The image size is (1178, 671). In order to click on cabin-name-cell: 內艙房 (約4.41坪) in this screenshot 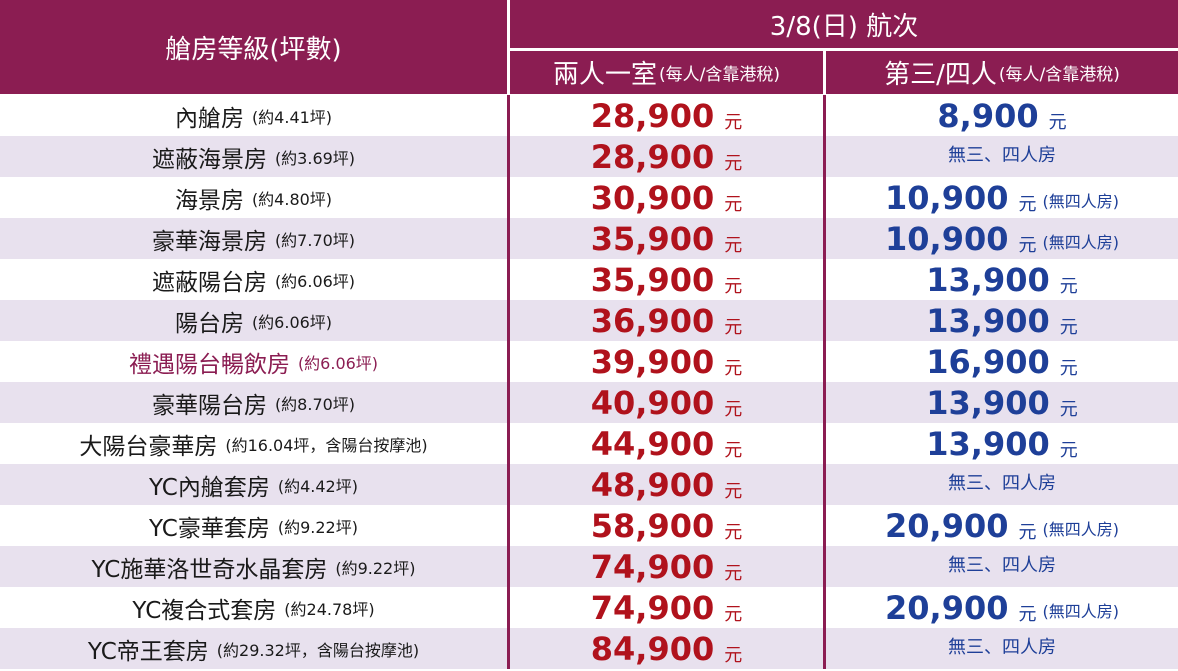, I will do `click(253, 115)`.